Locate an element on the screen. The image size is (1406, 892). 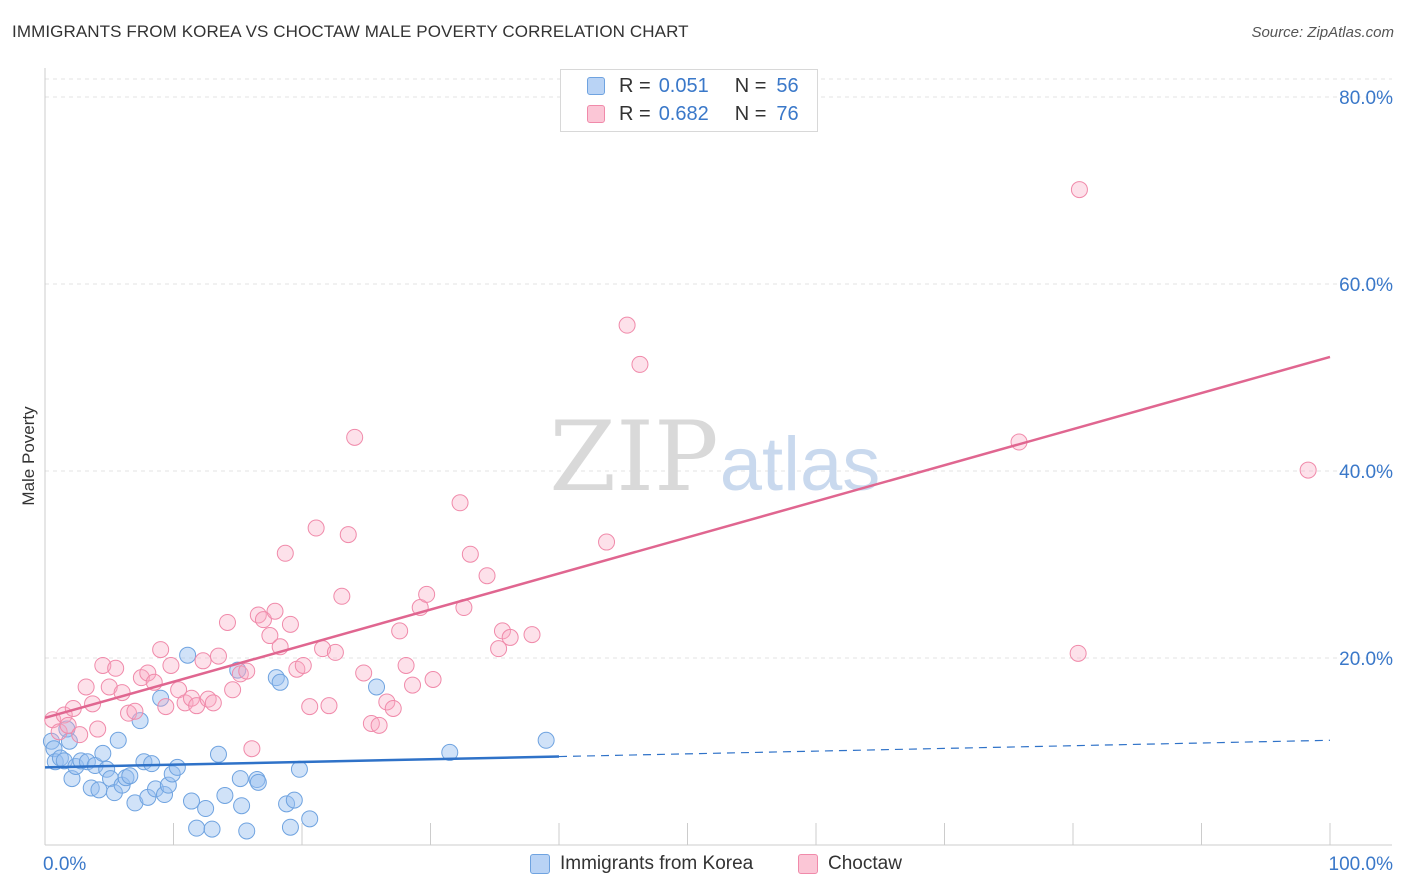
korea-legend-label: Immigrants from Korea is located at coordinates (657, 863).